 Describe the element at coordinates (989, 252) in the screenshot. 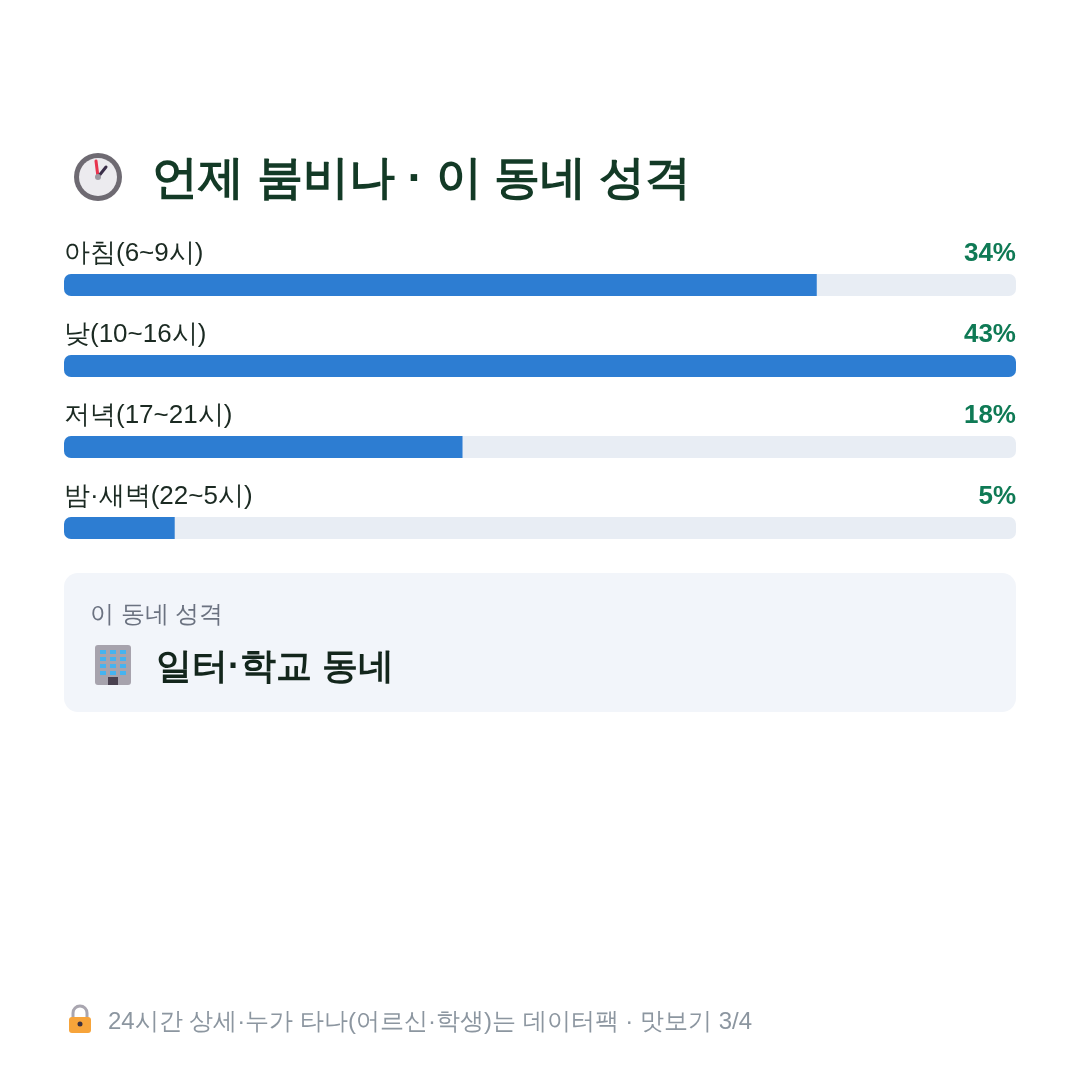

I see `value-label: 34%` at that location.